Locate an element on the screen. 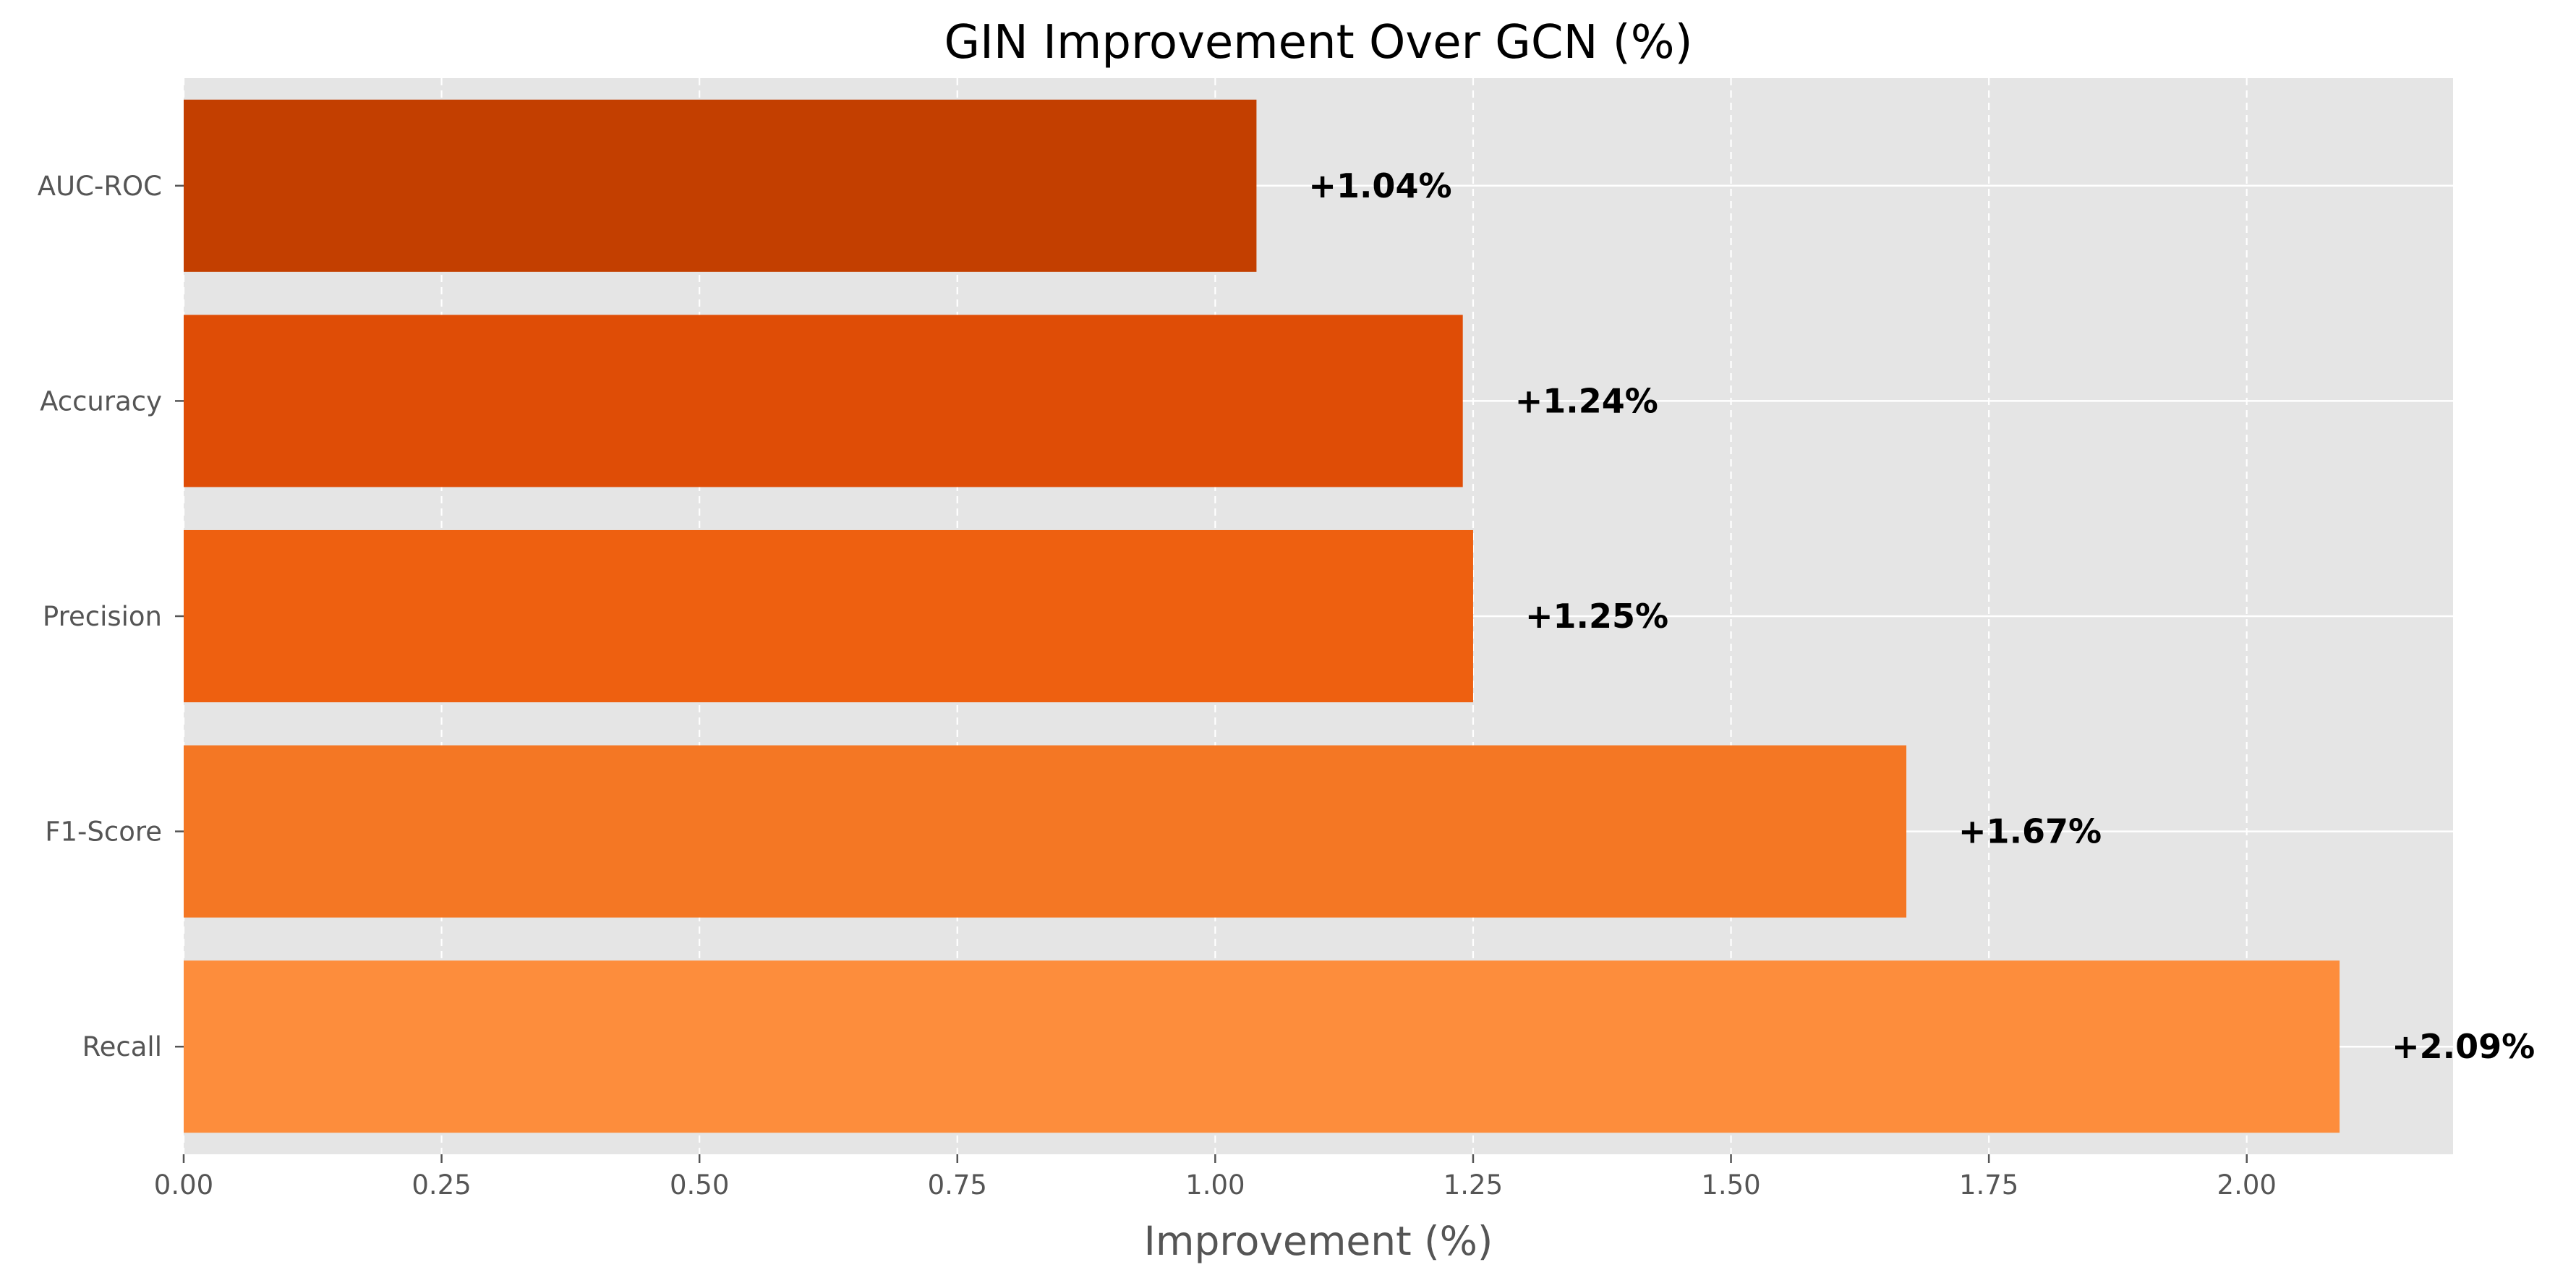  x-axis-label: Improvement (%) is located at coordinates (1318, 1241).